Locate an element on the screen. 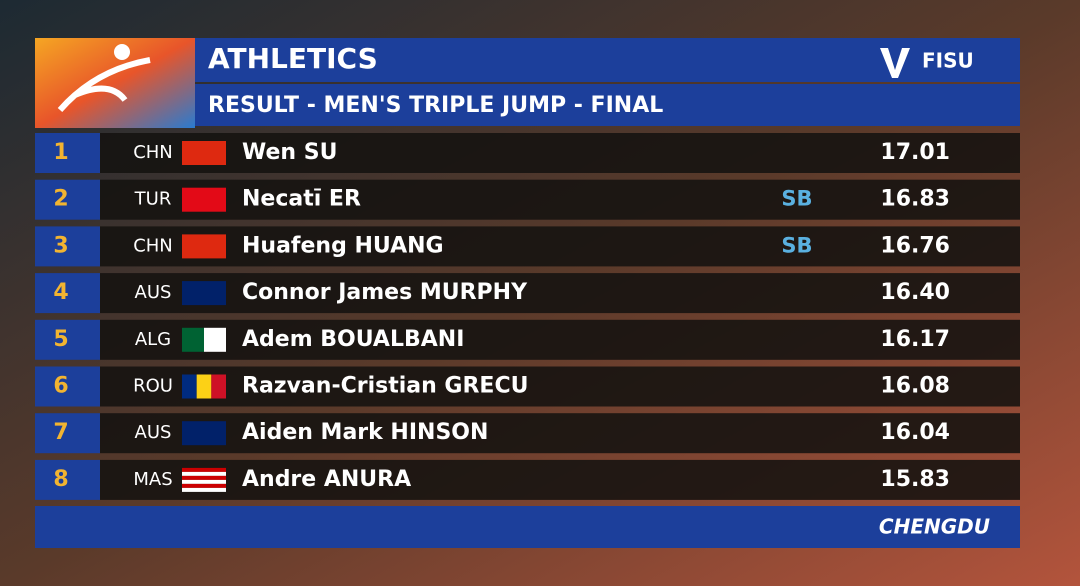 This screenshot has width=1080, height=586. athlete-name: Adem BOUALBANI is located at coordinates (353, 339).